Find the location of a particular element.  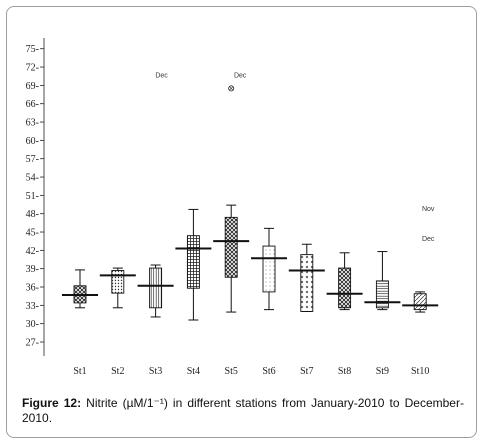

y-tick-label: 48- is located at coordinates (32, 214).